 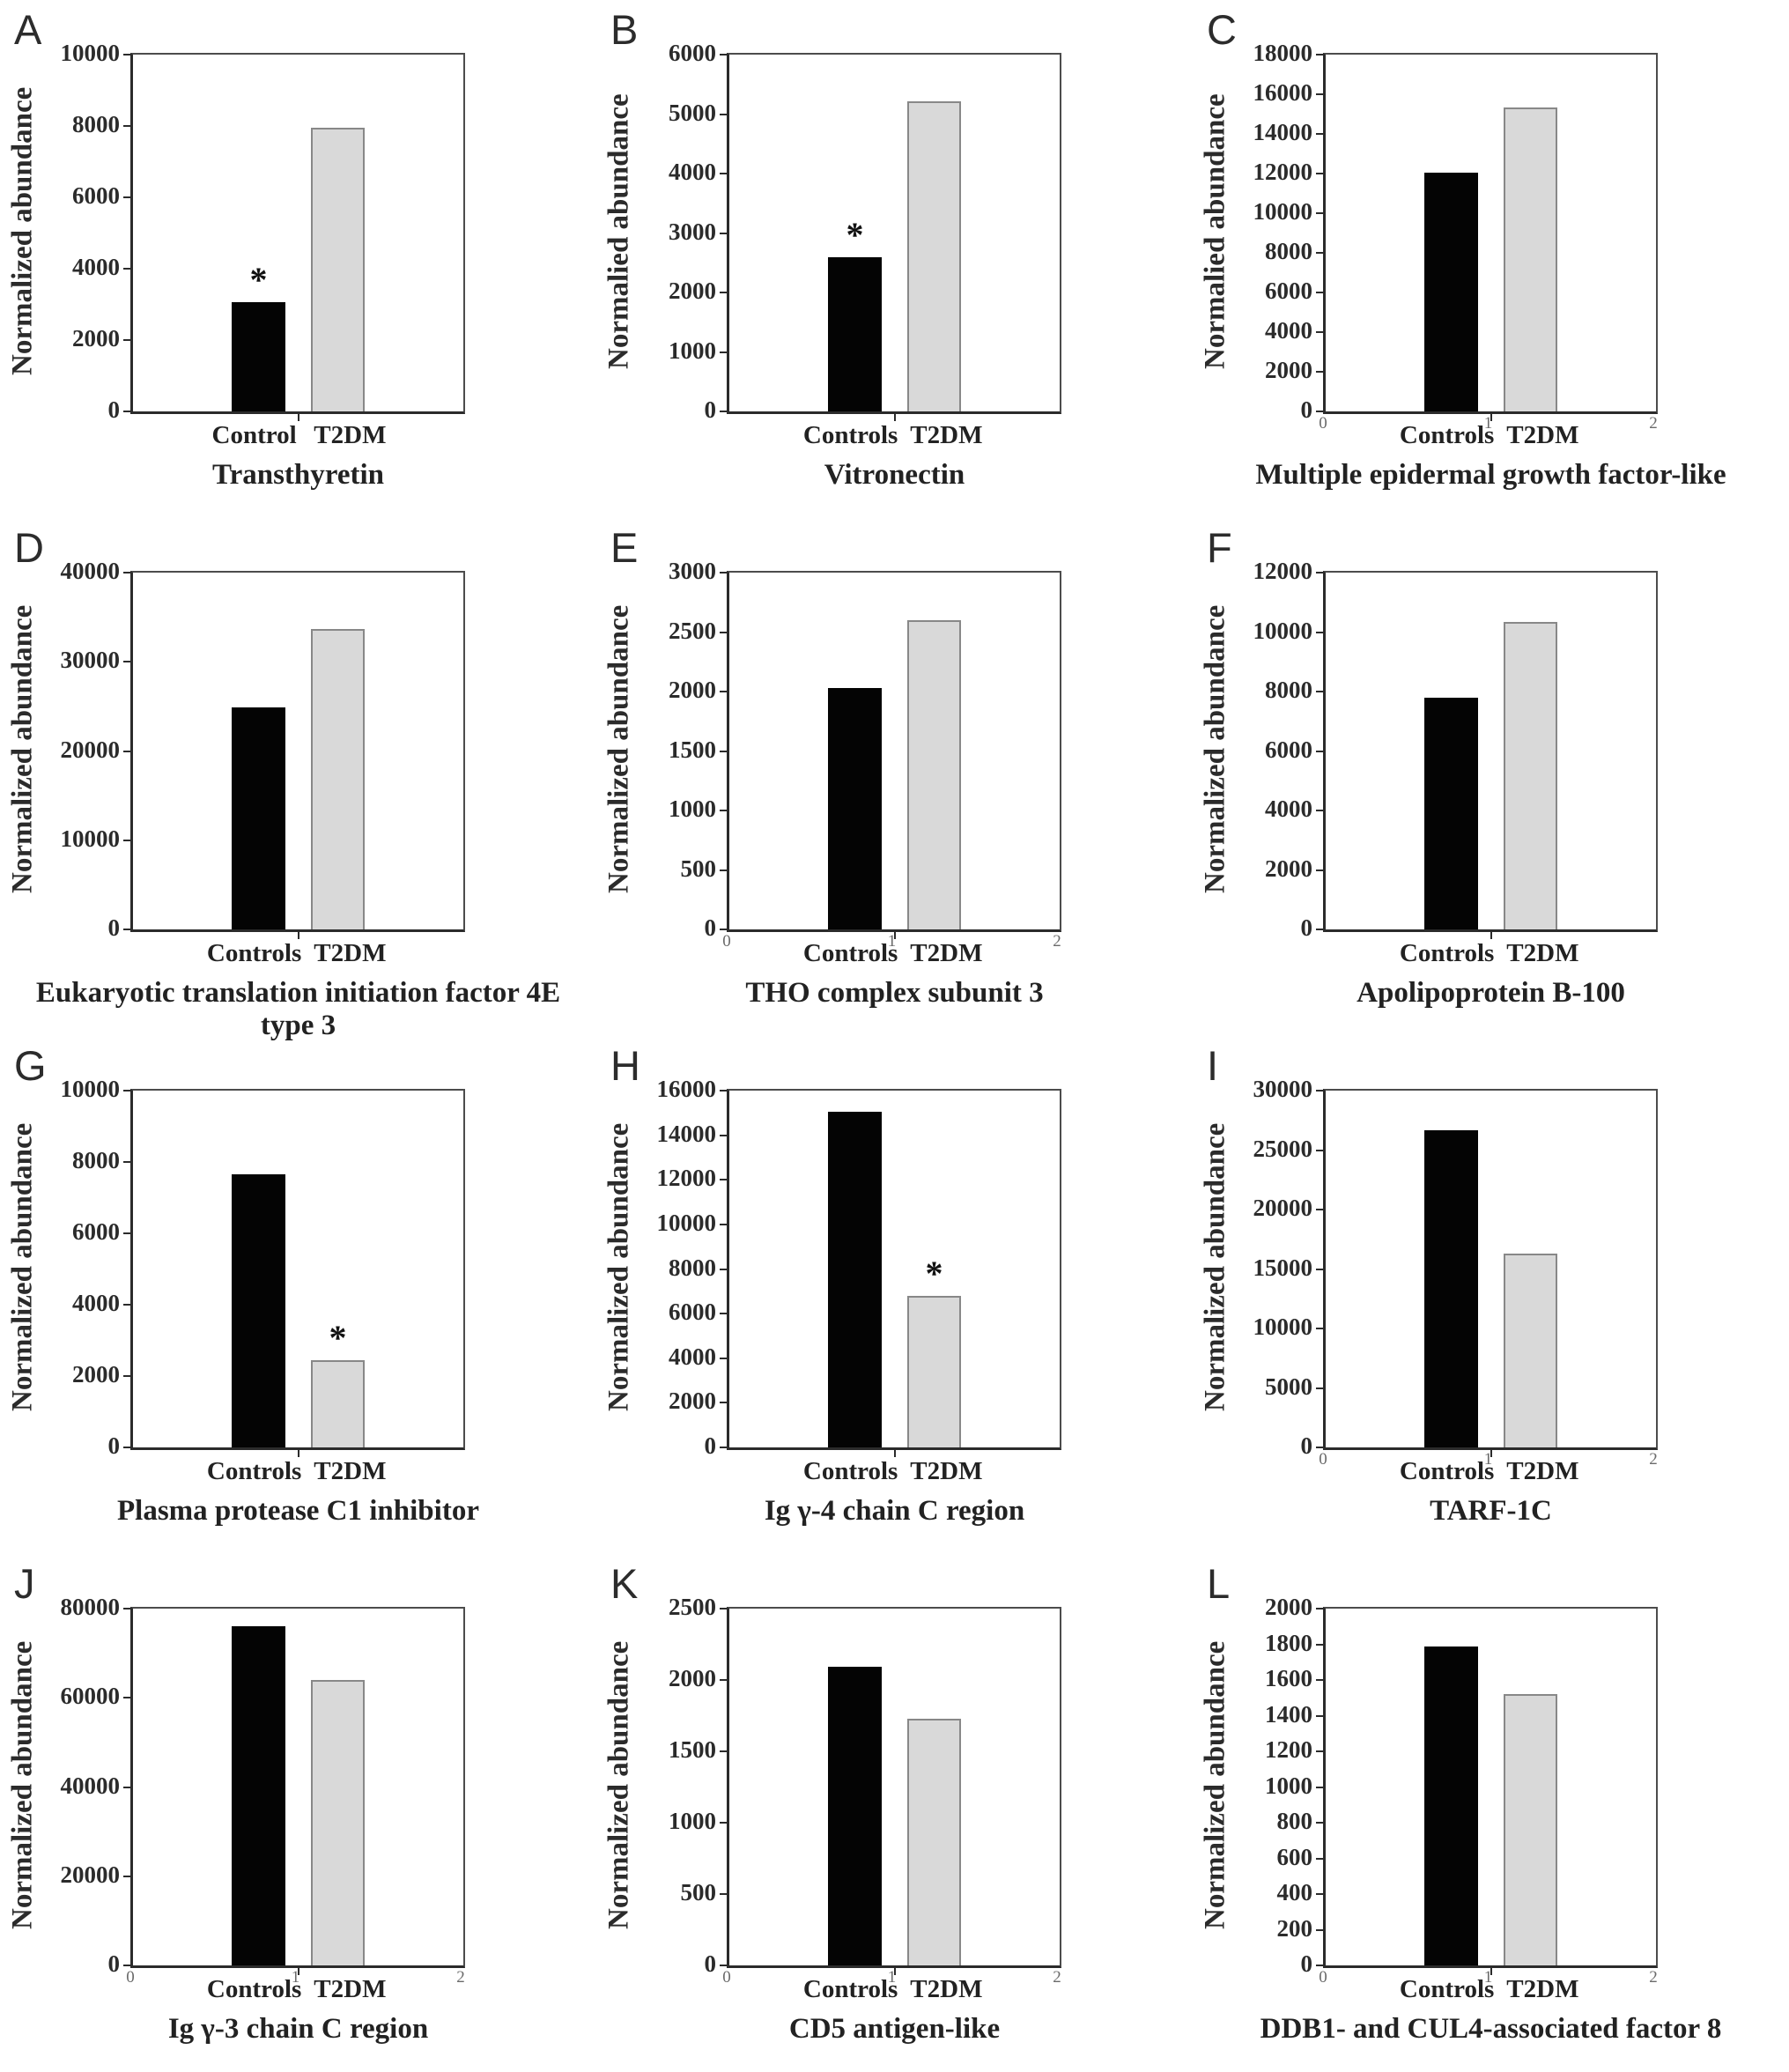 What do you see at coordinates (90, 1607) in the screenshot?
I see `y-tick-label: 80000` at bounding box center [90, 1607].